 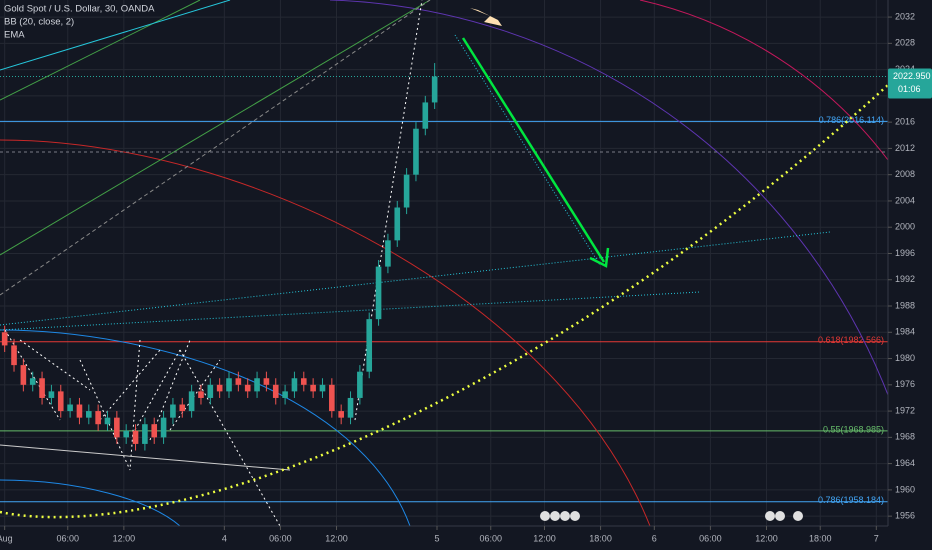 What do you see at coordinates (79, 9) in the screenshot?
I see `legend-line: Gold Spot / U.S. Dollar, 30, OANDA` at bounding box center [79, 9].